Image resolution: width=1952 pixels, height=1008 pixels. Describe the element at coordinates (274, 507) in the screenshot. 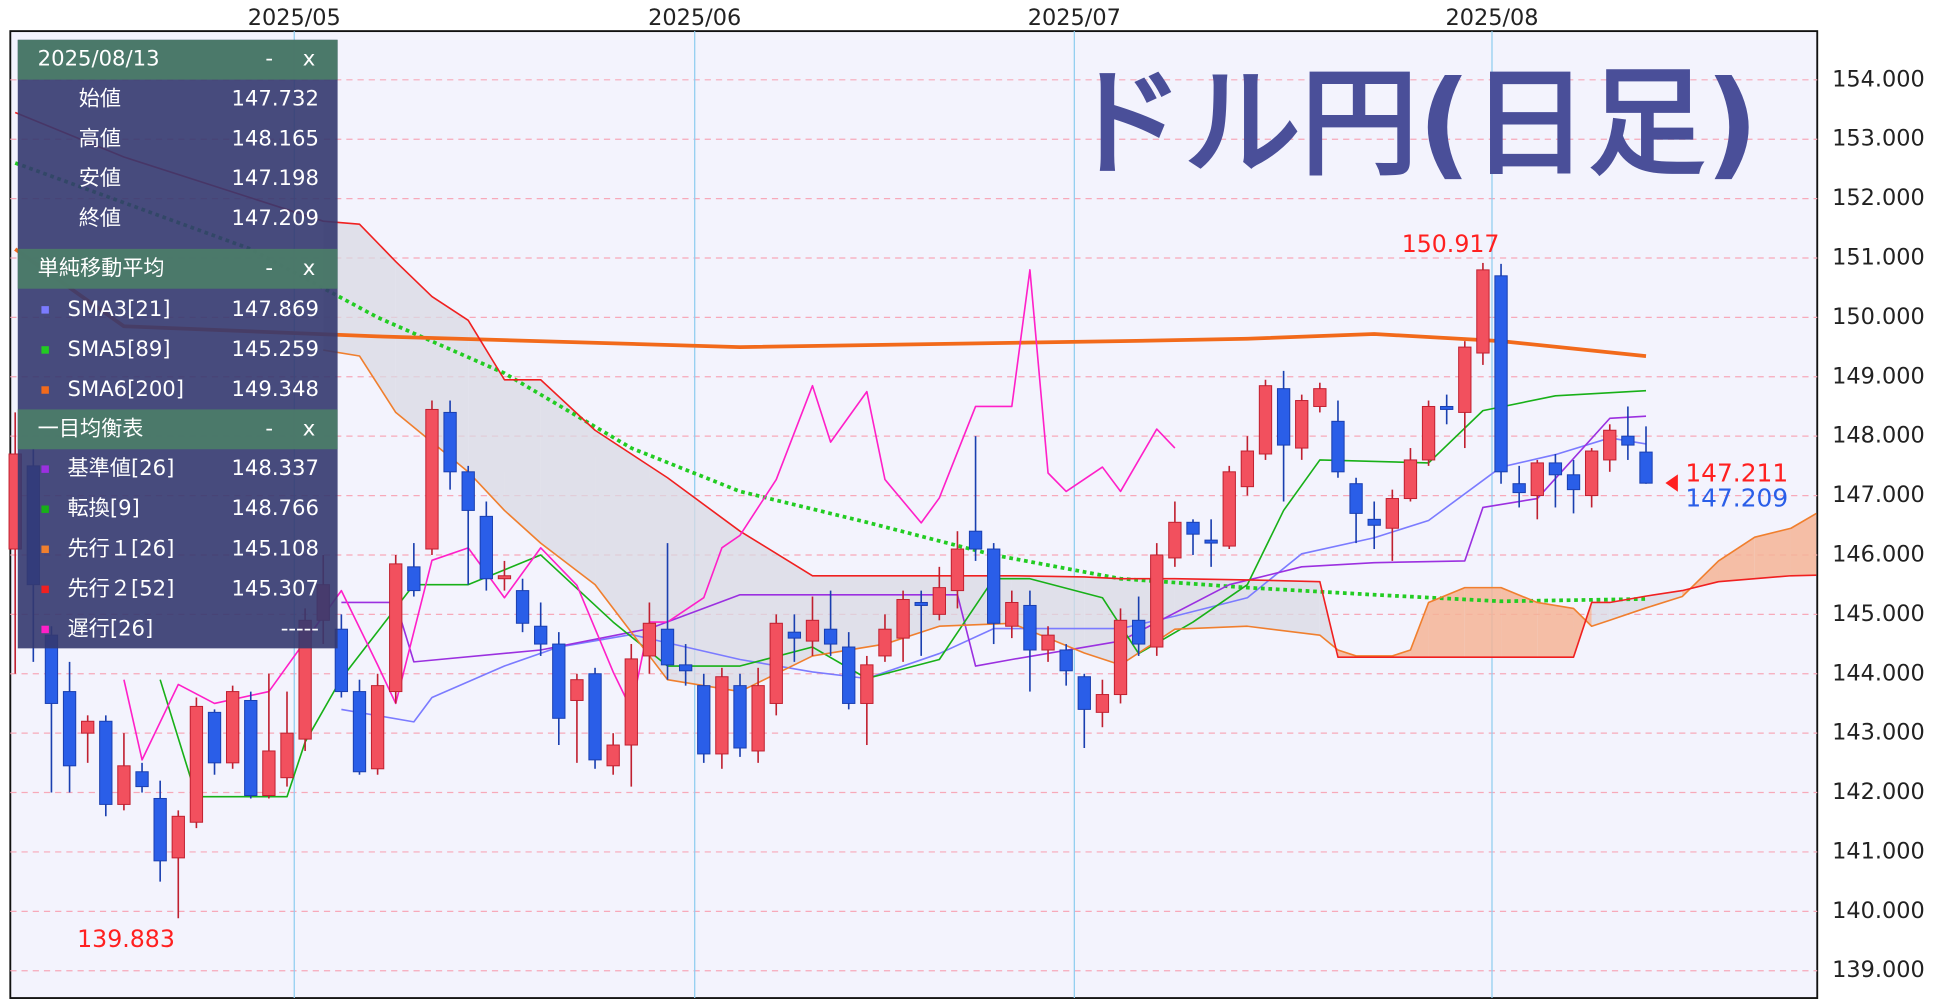

I see `legend-value: 148.766` at that location.